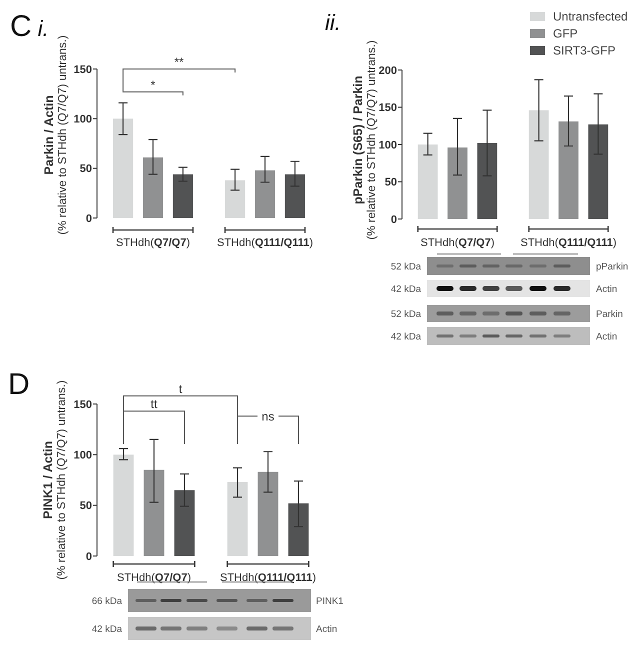  What do you see at coordinates (153, 85) in the screenshot?
I see `annotation: *` at bounding box center [153, 85].